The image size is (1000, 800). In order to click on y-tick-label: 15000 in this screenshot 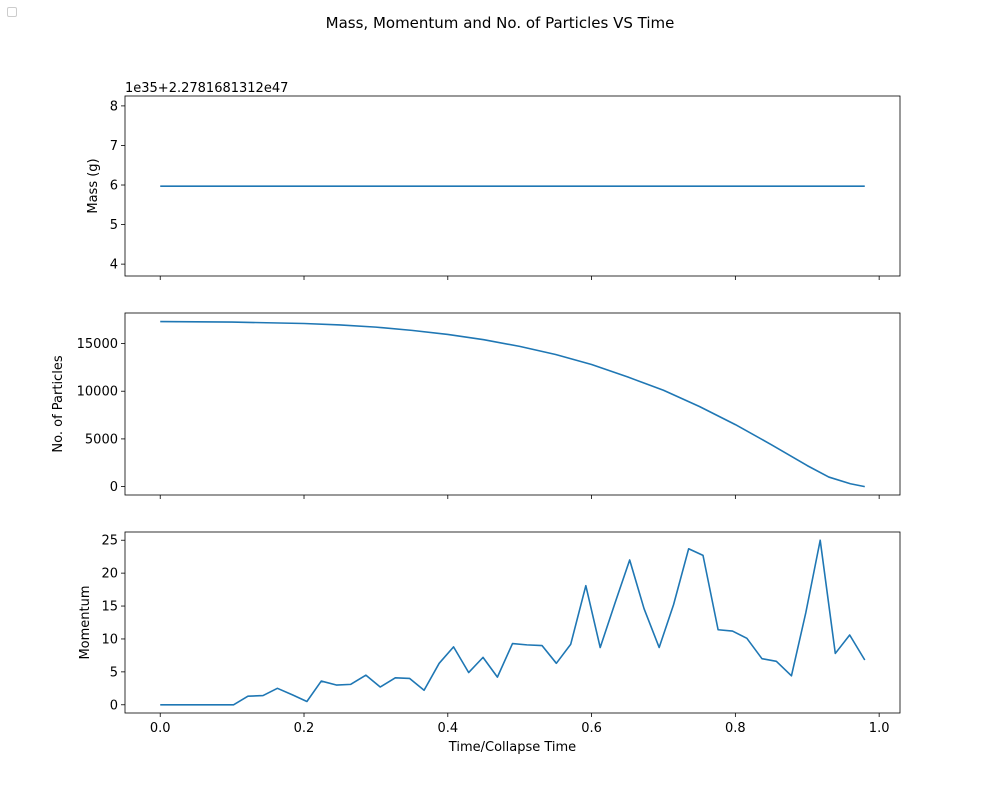, I will do `click(97, 344)`.